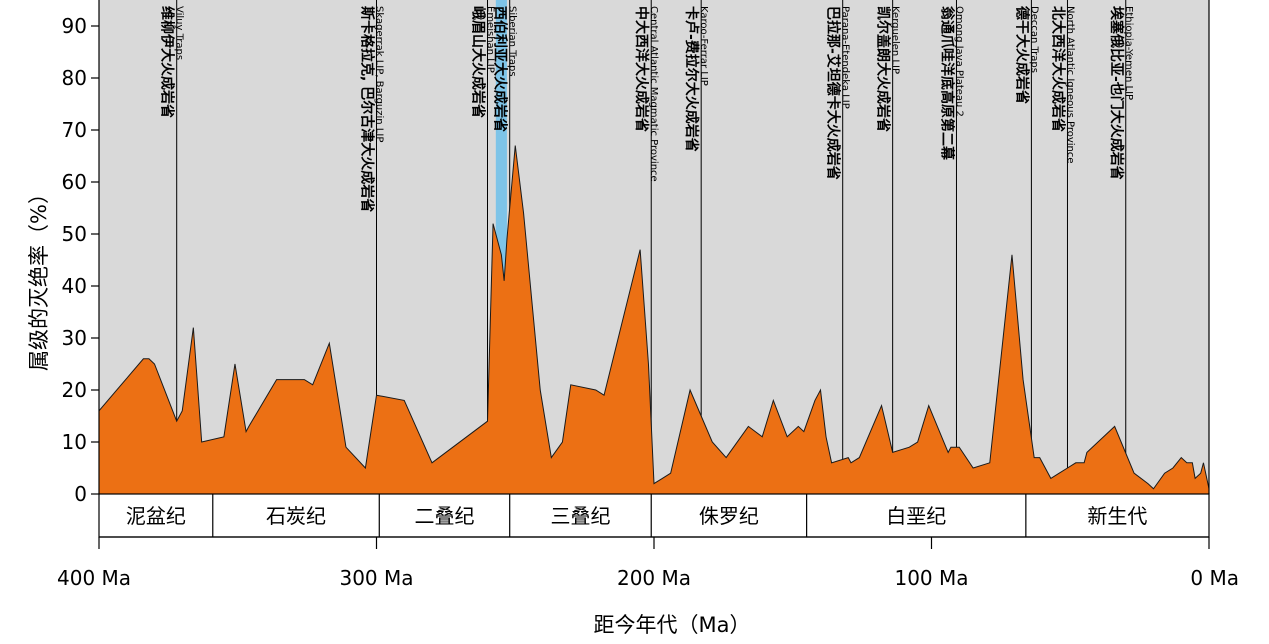  What do you see at coordinates (1214, 578) in the screenshot?
I see `x-tick-label: 0 Ma` at bounding box center [1214, 578].